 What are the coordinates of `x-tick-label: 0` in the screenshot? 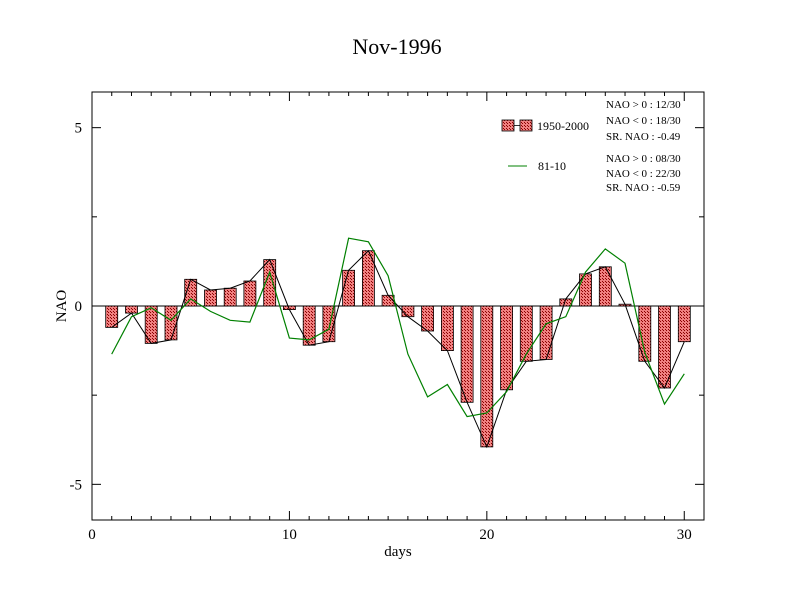 It's located at (92, 535).